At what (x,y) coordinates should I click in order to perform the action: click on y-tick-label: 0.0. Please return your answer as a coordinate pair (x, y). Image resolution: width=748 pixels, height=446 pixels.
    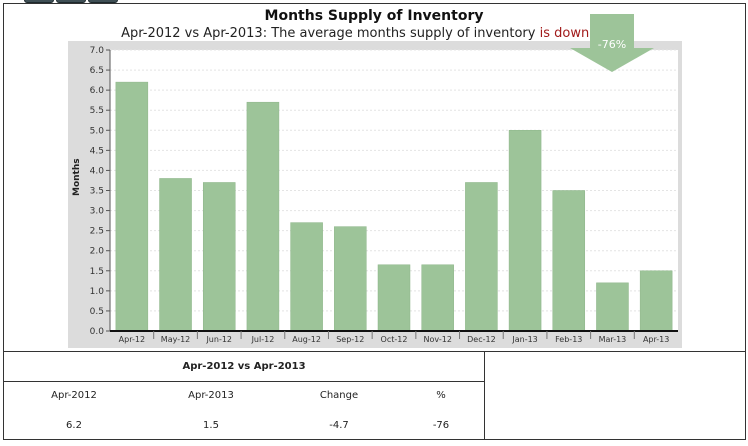
    Looking at the image, I should click on (97, 332).